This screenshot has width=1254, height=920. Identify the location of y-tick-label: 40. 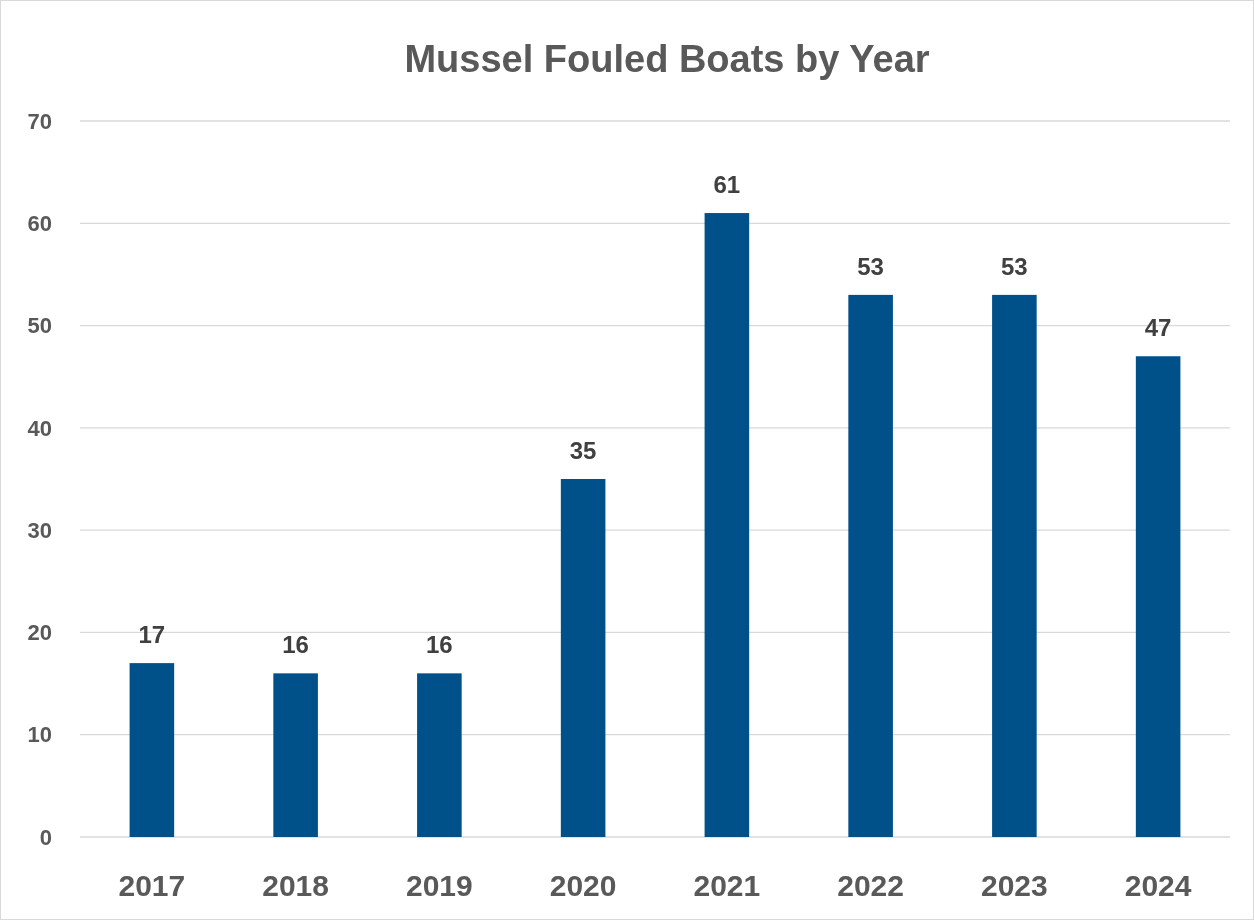
(39, 428).